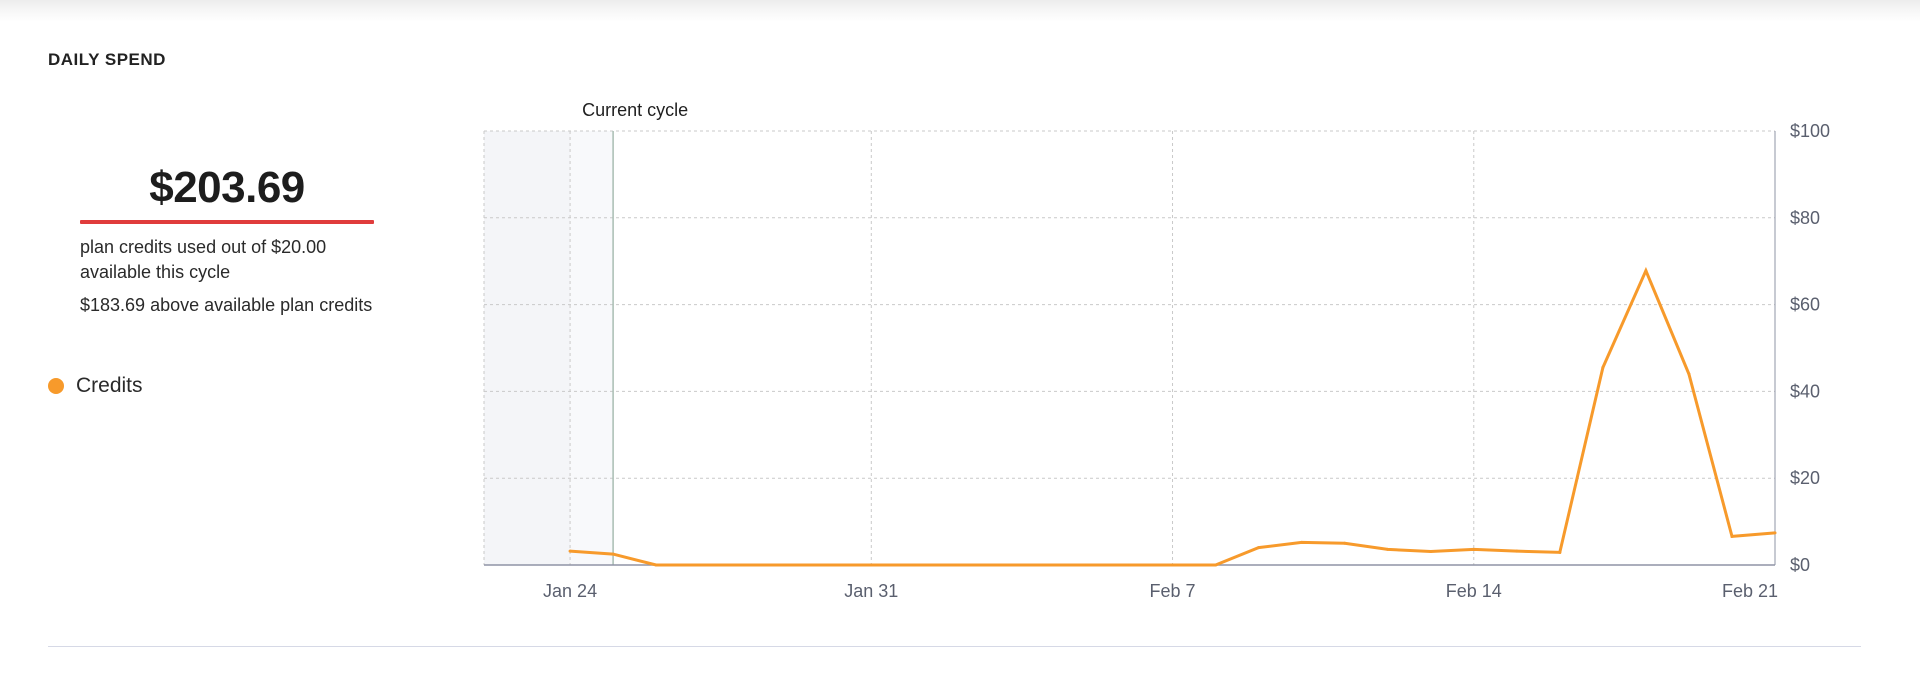  Describe the element at coordinates (226, 305) in the screenshot. I see `above-plan-credits-text: $183.69 above available plan credits` at that location.